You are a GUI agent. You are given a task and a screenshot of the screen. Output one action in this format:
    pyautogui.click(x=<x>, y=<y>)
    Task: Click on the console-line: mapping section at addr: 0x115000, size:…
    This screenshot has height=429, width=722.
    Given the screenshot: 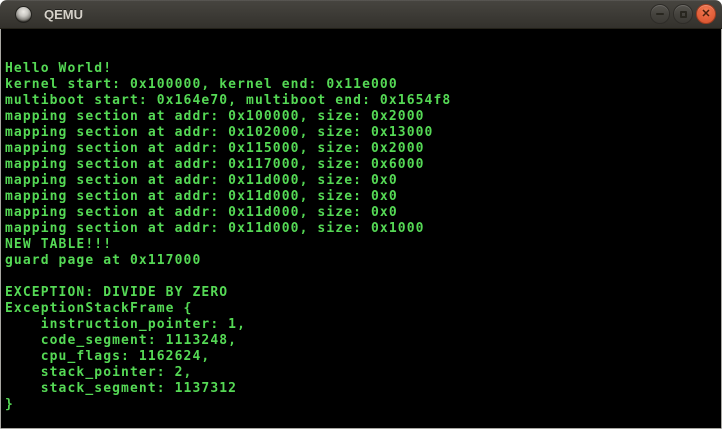 What is the action you would take?
    pyautogui.click(x=215, y=148)
    